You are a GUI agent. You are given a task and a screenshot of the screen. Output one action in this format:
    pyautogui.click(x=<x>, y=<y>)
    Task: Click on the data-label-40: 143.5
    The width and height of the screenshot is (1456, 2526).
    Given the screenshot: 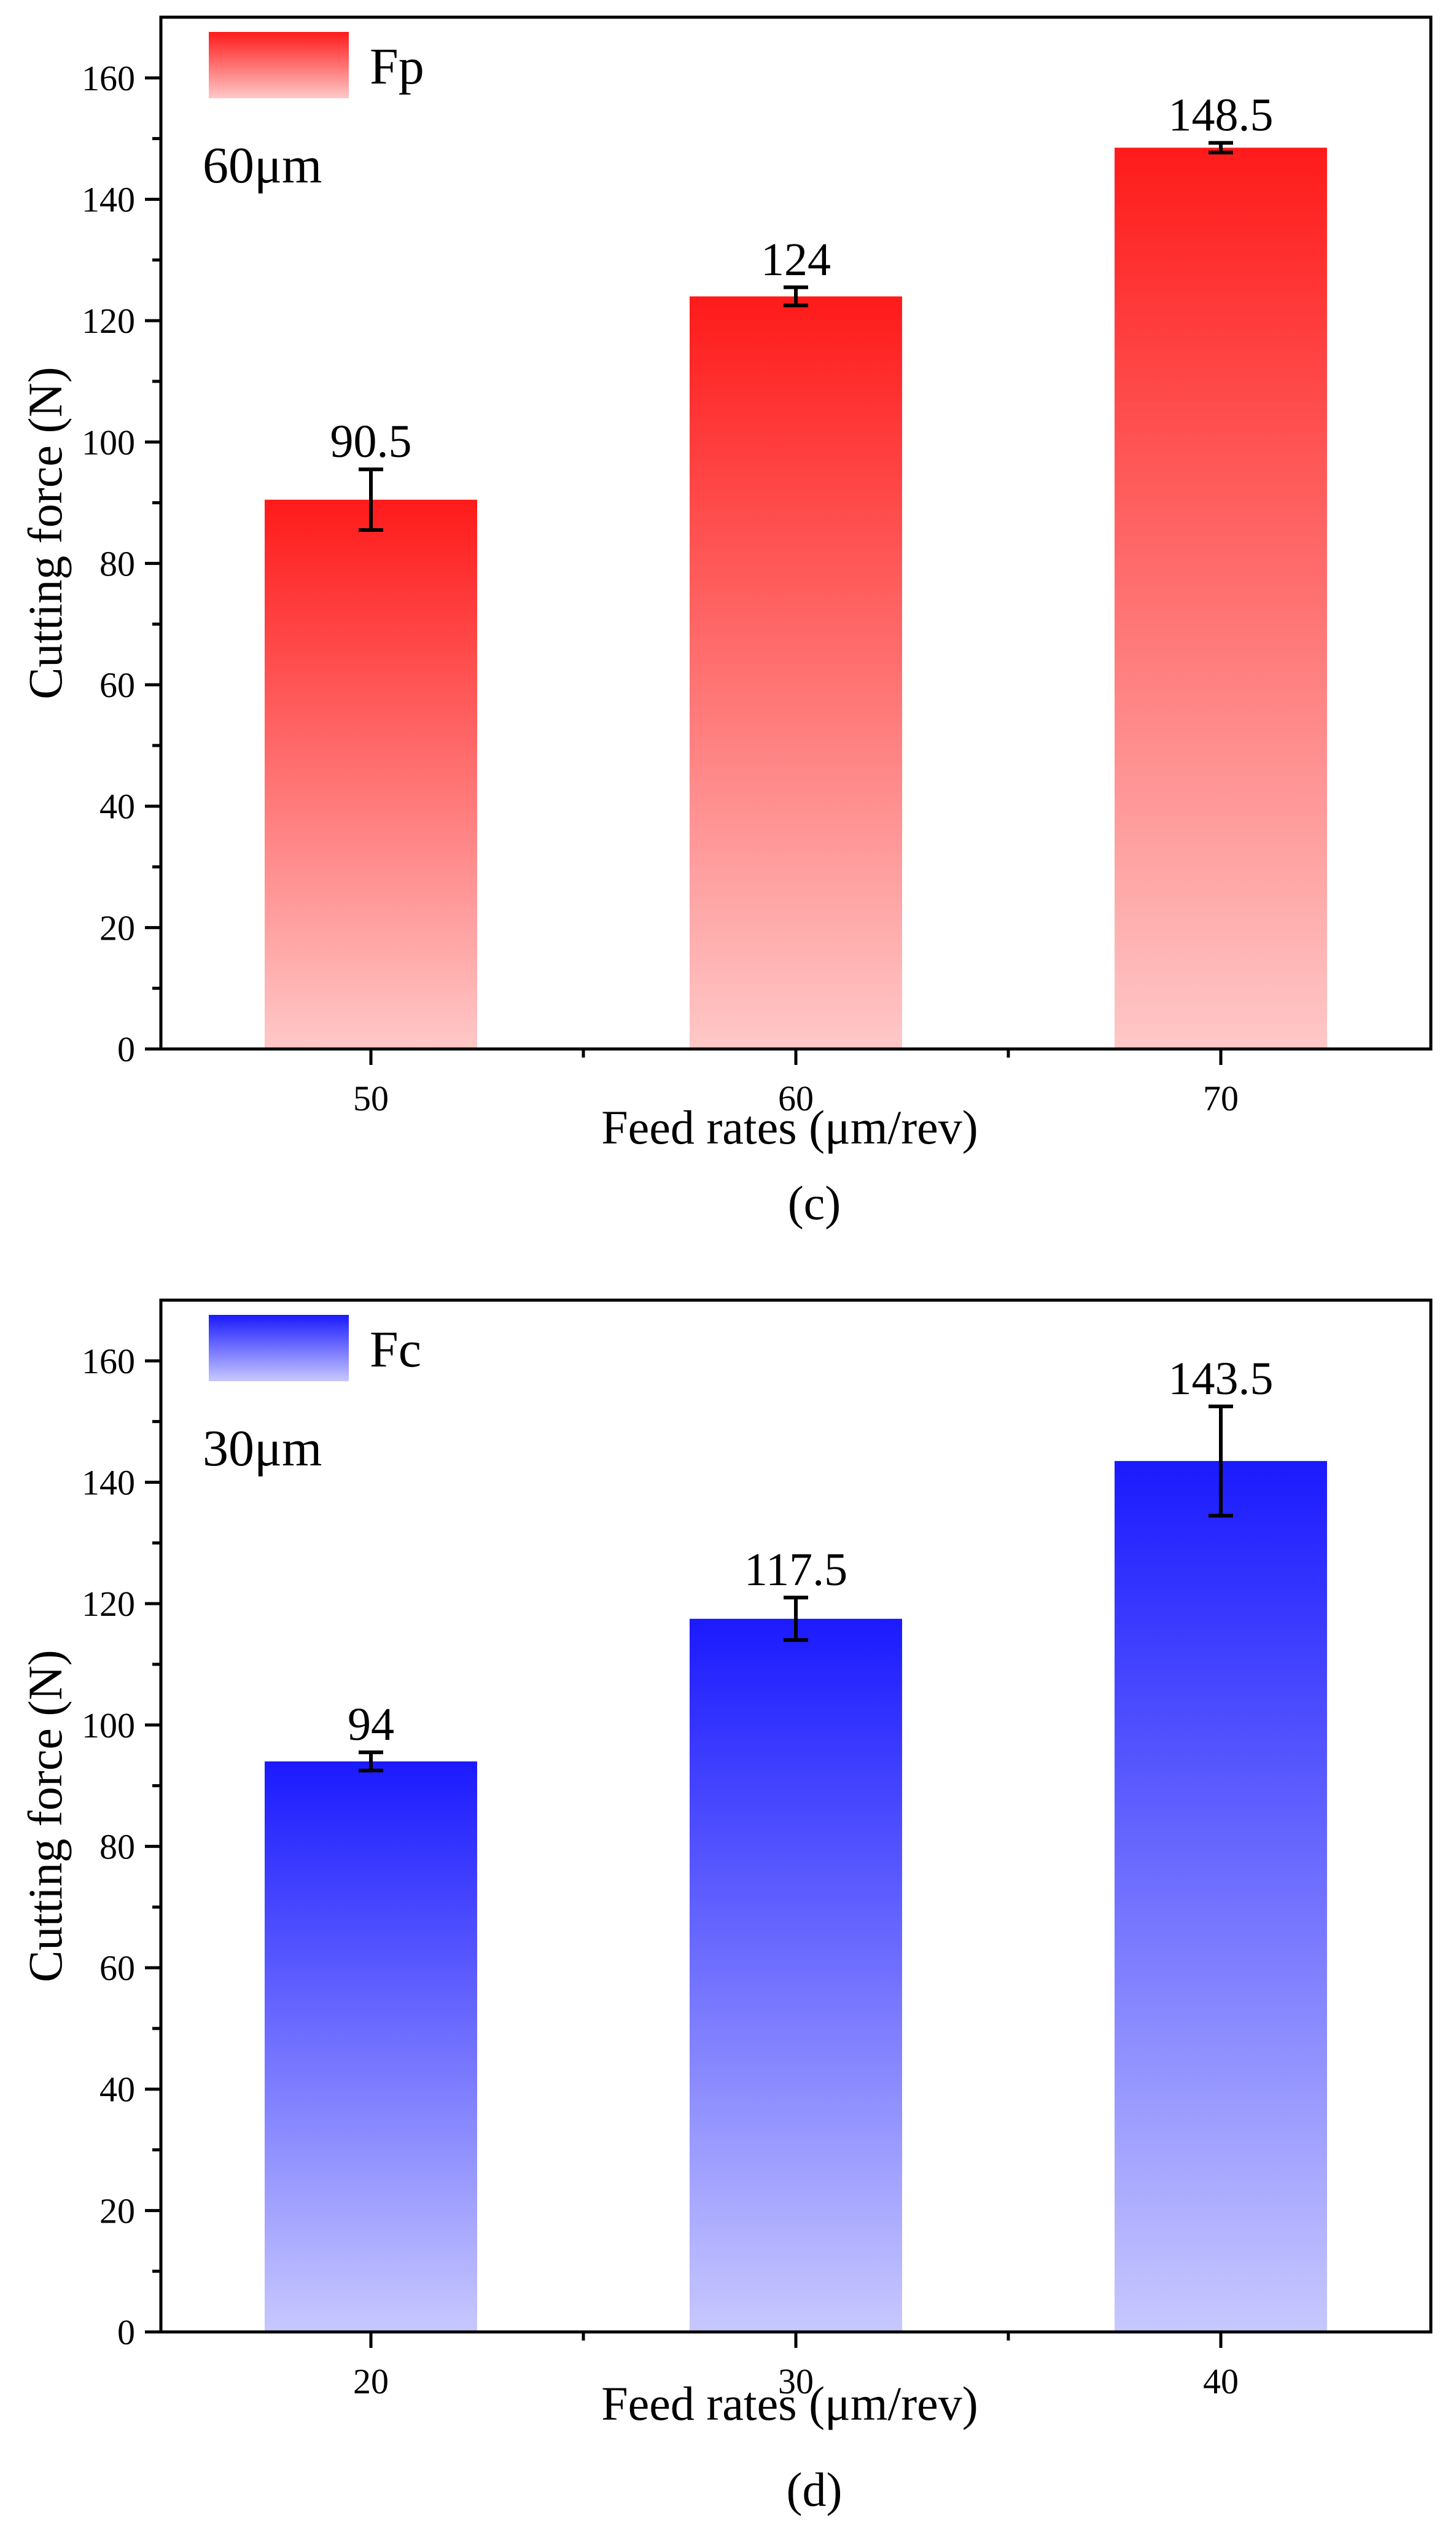 What is the action you would take?
    pyautogui.click(x=1221, y=1379)
    